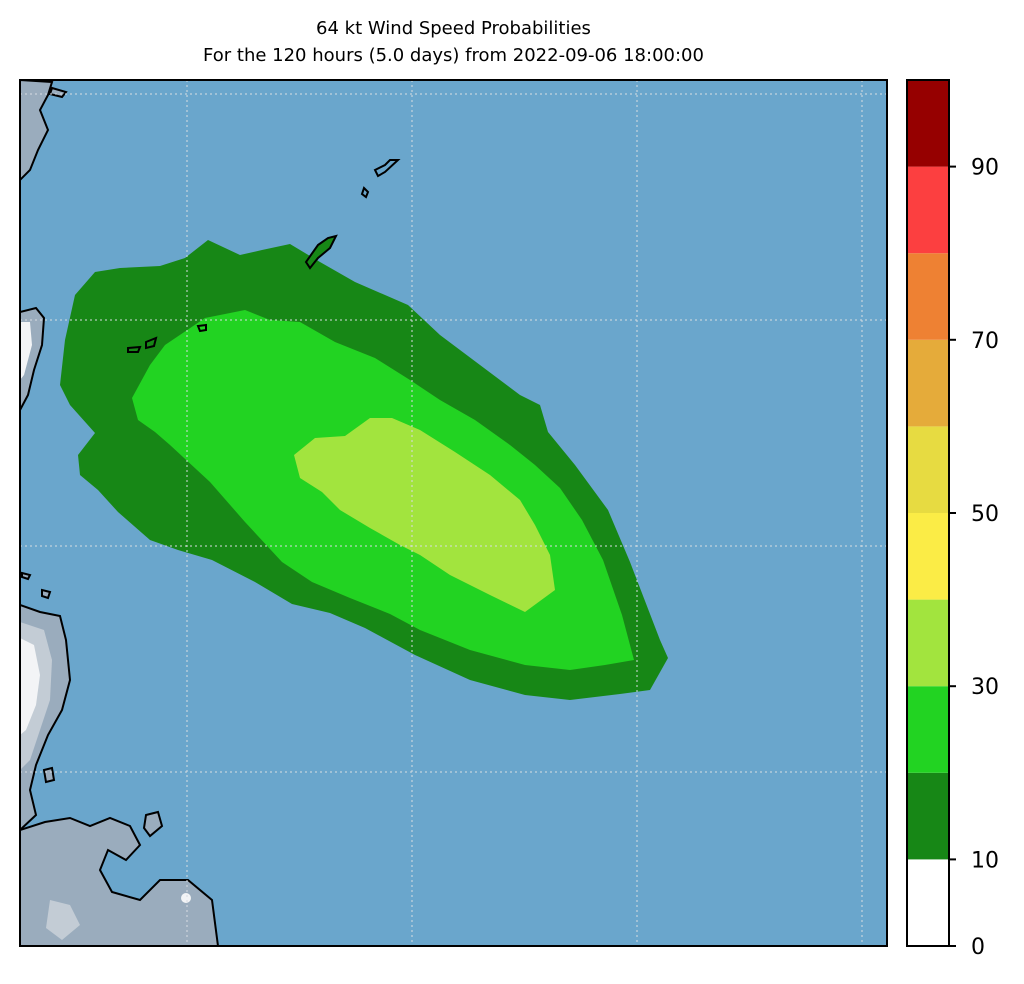 The width and height of the screenshot is (1024, 984). What do you see at coordinates (985, 860) in the screenshot?
I see `colorbar-tick-label: 10` at bounding box center [985, 860].